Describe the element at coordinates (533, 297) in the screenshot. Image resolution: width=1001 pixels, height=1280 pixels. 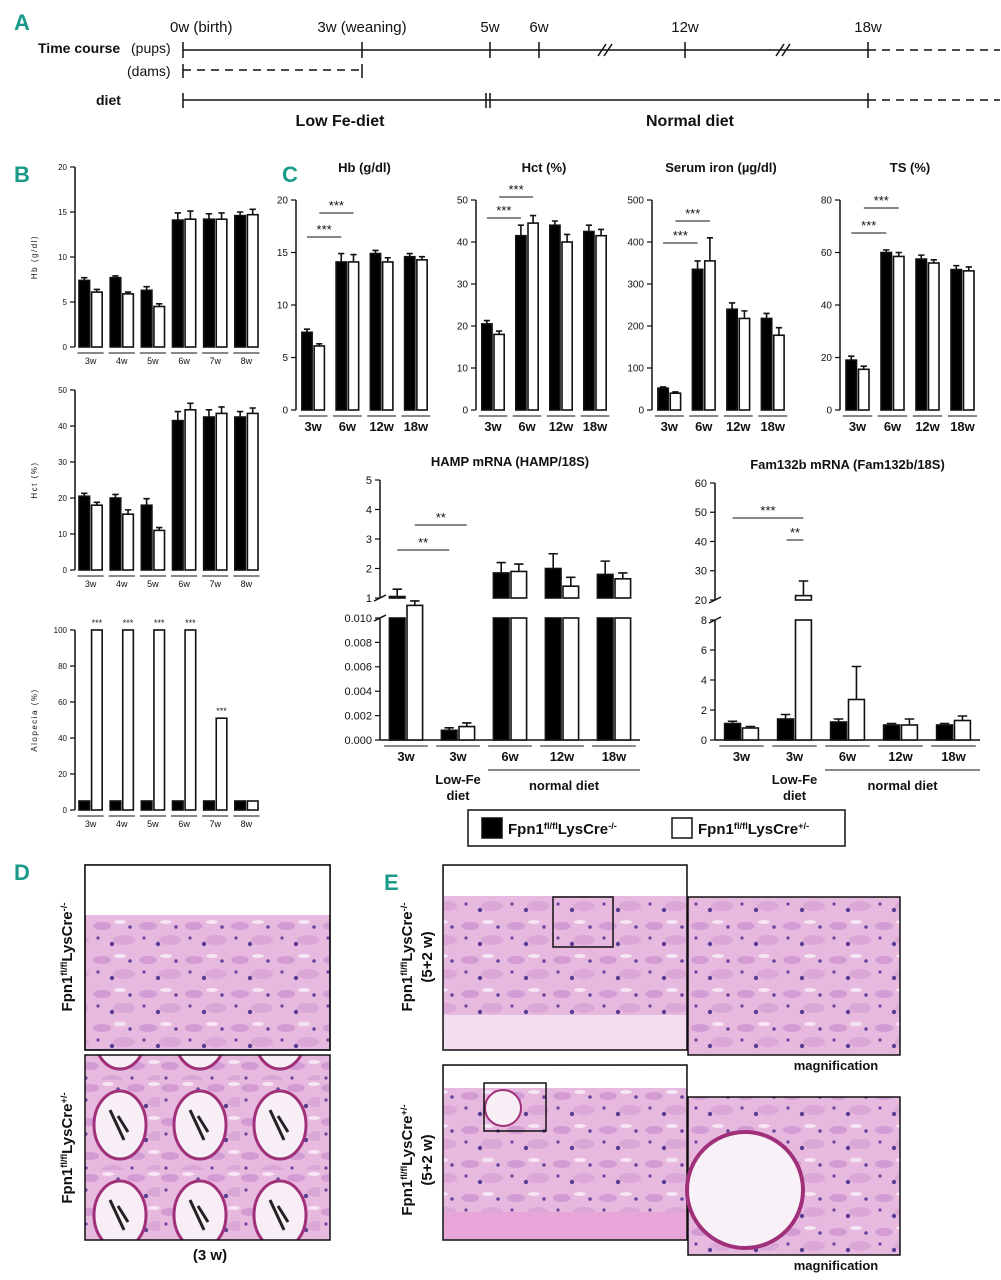
I see `bar-chart: 0 10 20 30 40 50 Hct (%) 3w 6w 12w 18w *** ***` at that location.